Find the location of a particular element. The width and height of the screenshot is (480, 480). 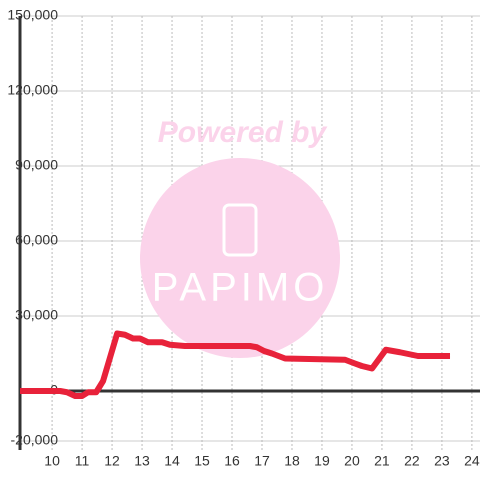

y-tick-label: -20,000 is located at coordinates (35, 440).